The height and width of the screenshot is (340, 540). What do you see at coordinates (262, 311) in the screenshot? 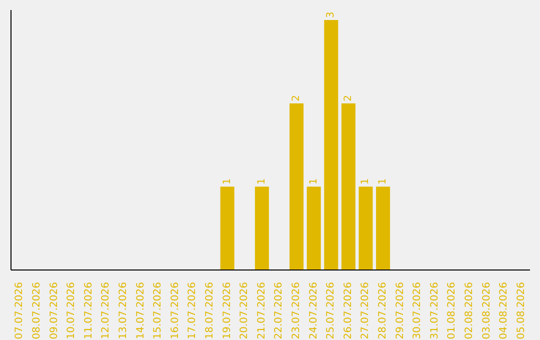
I see `x-tick-label: 21.07.2026` at bounding box center [262, 311].